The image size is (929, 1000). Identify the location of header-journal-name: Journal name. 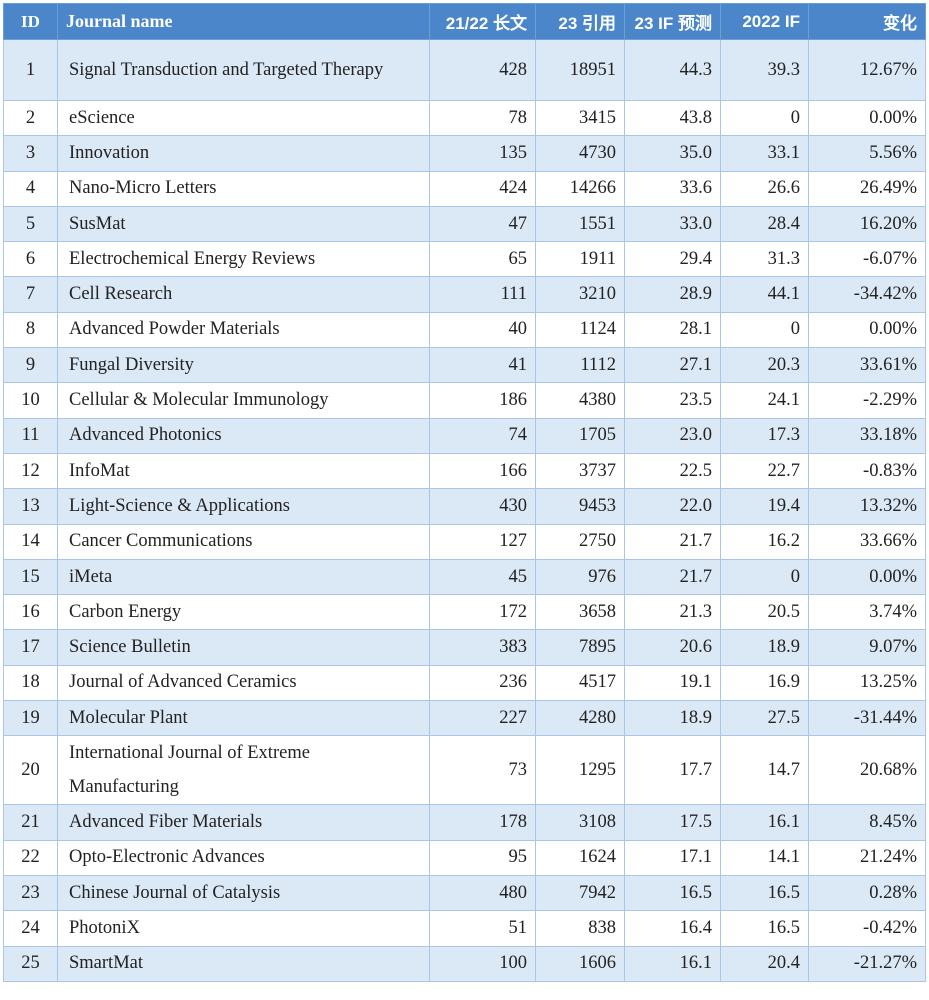
(243, 21).